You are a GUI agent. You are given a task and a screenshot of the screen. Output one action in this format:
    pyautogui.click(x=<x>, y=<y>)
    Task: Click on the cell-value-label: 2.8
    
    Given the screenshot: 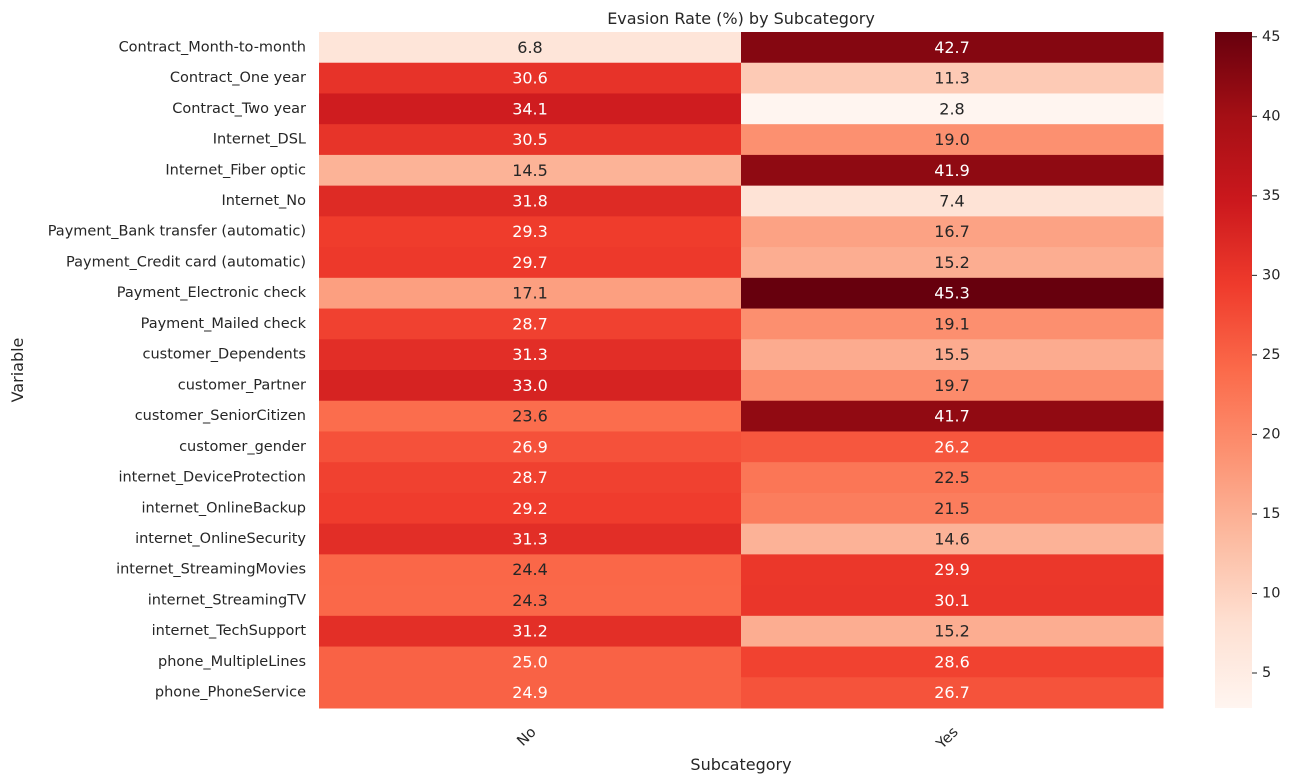 What is the action you would take?
    pyautogui.click(x=951, y=108)
    